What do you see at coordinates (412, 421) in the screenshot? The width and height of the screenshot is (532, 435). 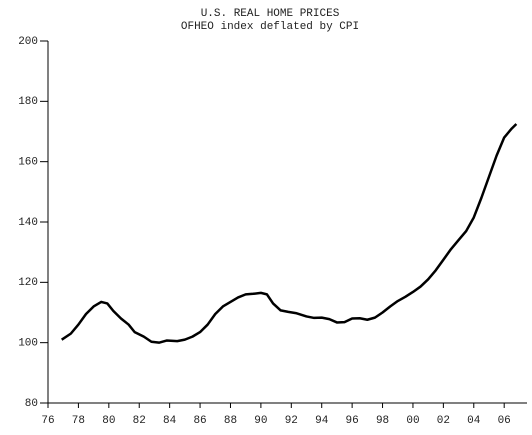 I see `x-tick-label: 00` at bounding box center [412, 421].